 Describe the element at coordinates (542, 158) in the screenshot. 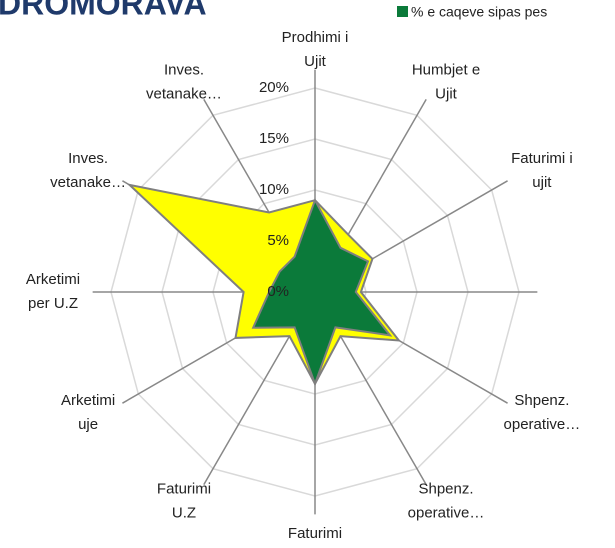

I see `category-label: Faturimi i` at that location.